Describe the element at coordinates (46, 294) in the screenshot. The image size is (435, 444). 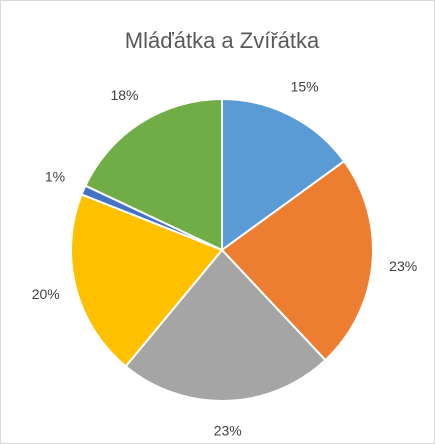
I see `data-label: 20%` at that location.